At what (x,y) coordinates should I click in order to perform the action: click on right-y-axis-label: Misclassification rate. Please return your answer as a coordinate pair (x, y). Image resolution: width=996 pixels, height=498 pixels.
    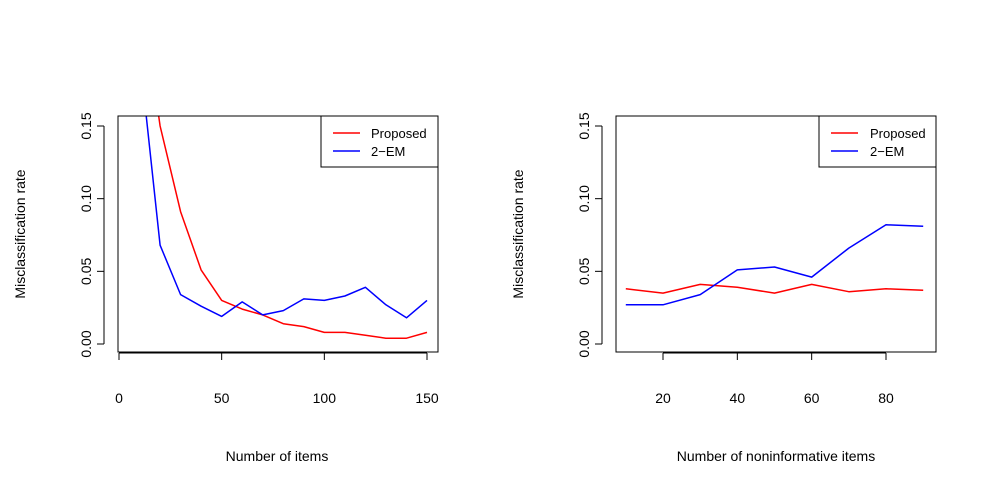
    Looking at the image, I should click on (518, 233).